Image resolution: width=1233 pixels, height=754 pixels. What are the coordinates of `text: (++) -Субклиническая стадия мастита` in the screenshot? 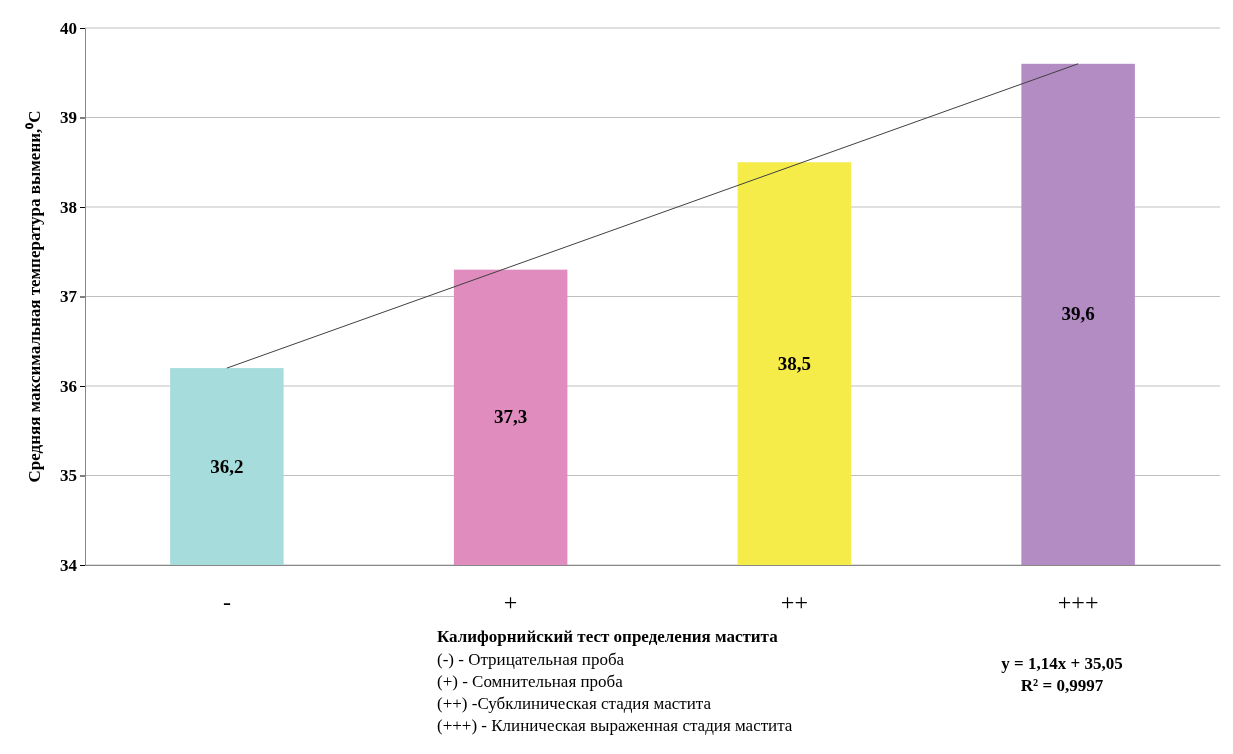 It's located at (574, 703).